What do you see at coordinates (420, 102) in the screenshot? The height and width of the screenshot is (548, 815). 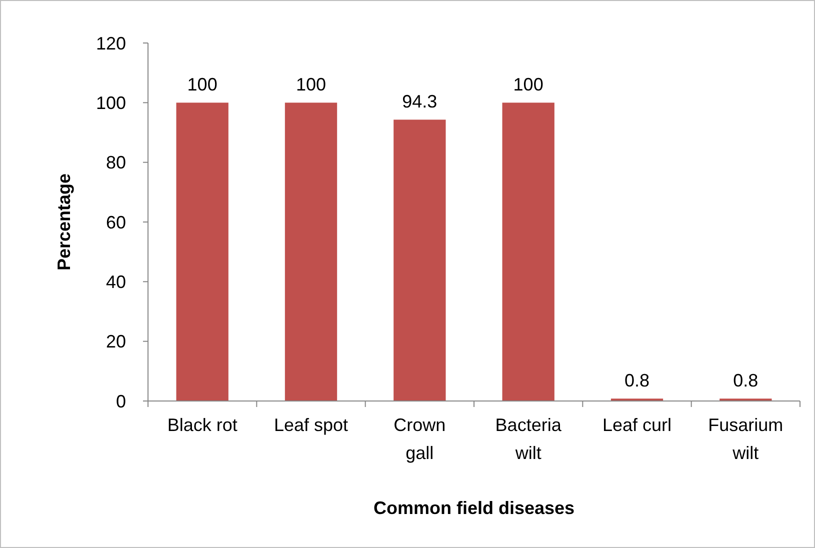 I see `data-label: 94.3` at bounding box center [420, 102].